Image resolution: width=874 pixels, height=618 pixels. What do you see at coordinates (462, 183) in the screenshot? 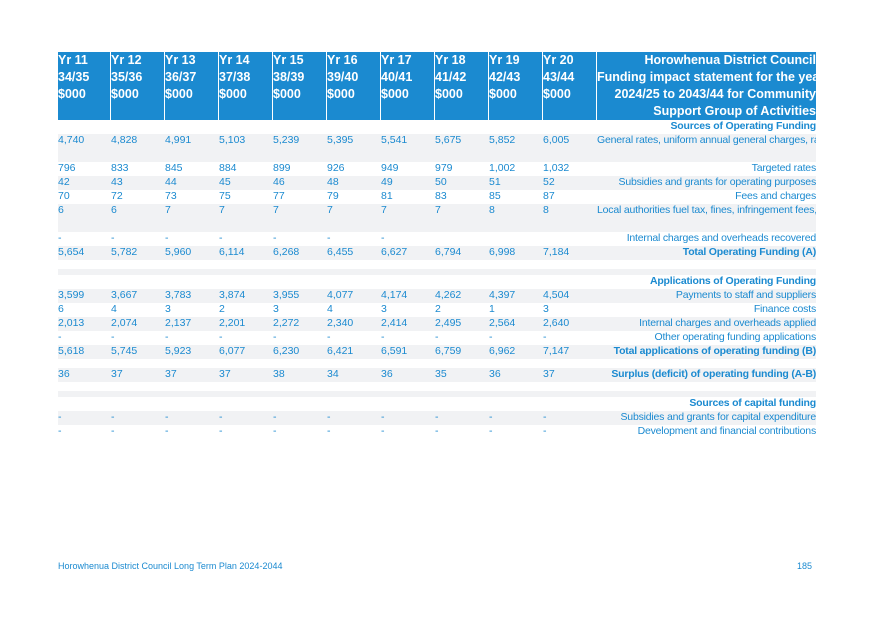
I see `value-cell: 50` at bounding box center [462, 183].